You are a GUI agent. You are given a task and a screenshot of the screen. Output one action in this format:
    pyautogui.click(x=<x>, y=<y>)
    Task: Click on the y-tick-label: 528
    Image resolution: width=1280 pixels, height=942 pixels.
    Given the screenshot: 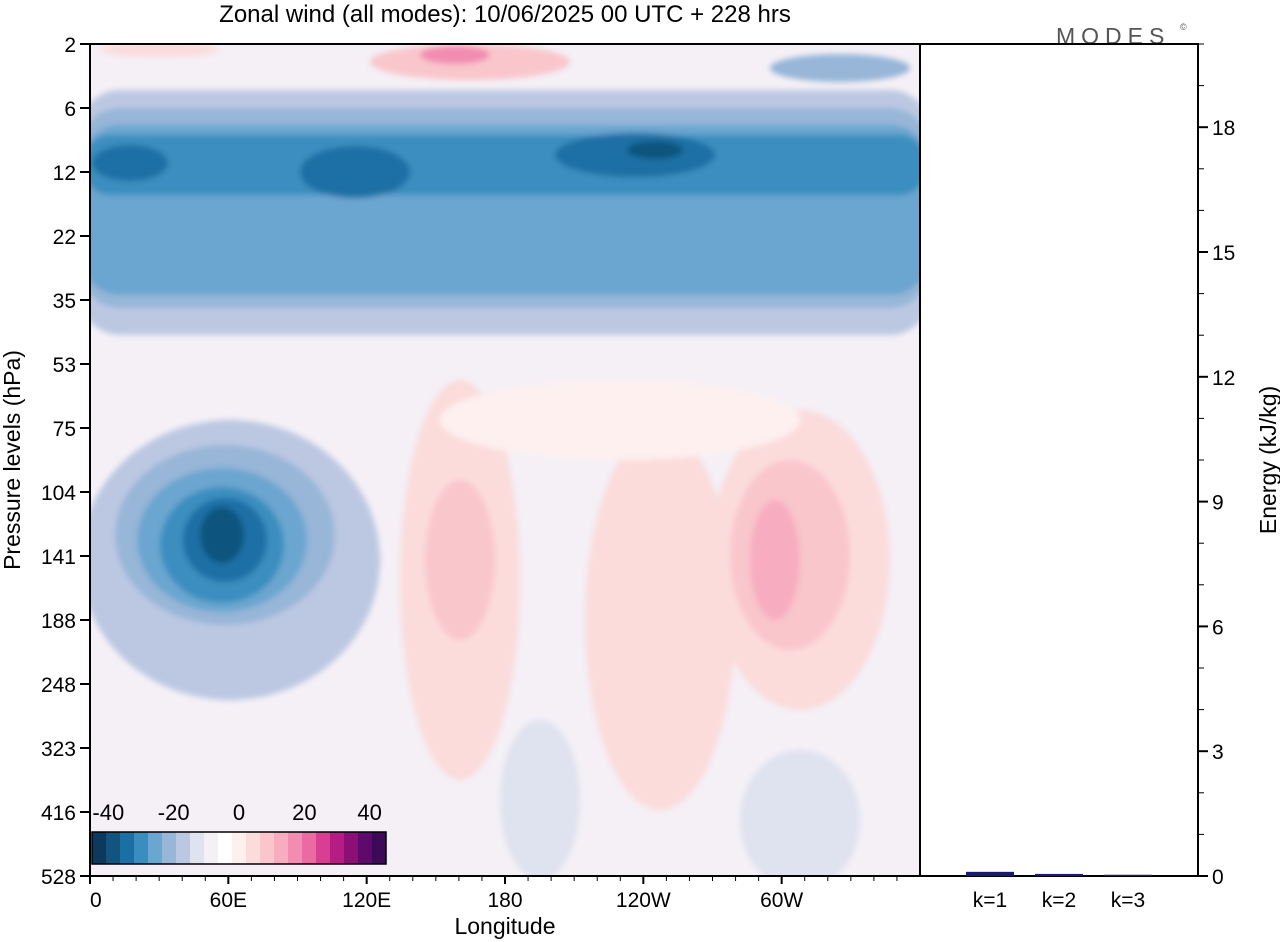 What is the action you would take?
    pyautogui.click(x=58, y=877)
    